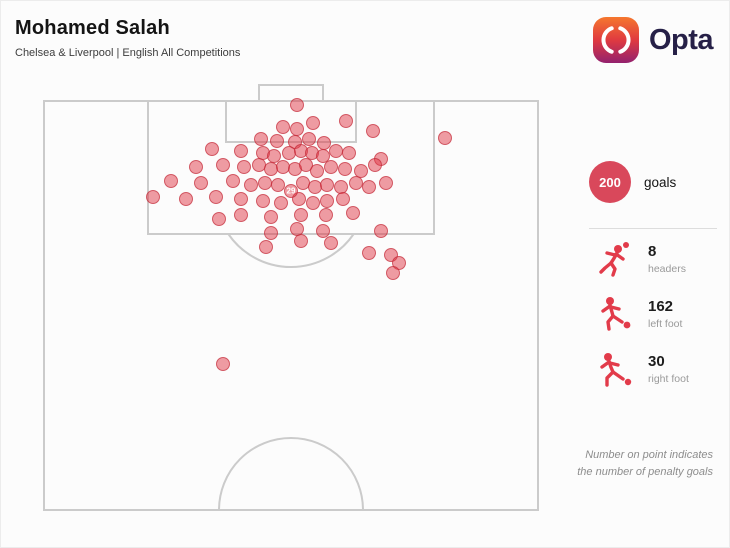 The height and width of the screenshot is (548, 730). What do you see at coordinates (639, 259) in the screenshot?
I see `stat-row-headers: 8 headers` at bounding box center [639, 259].